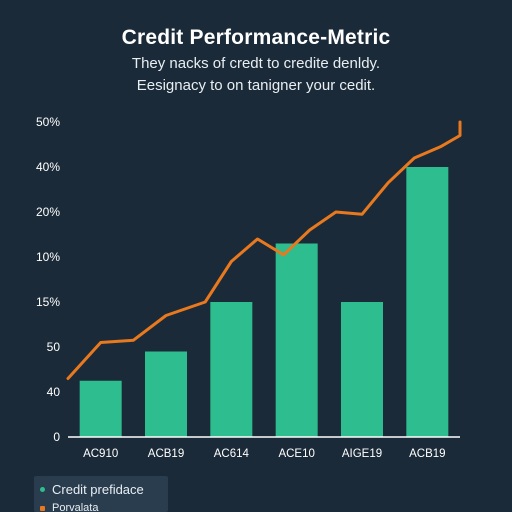 This screenshot has width=512, height=512. What do you see at coordinates (54, 392) in the screenshot?
I see `y-tick-label: 40` at bounding box center [54, 392].